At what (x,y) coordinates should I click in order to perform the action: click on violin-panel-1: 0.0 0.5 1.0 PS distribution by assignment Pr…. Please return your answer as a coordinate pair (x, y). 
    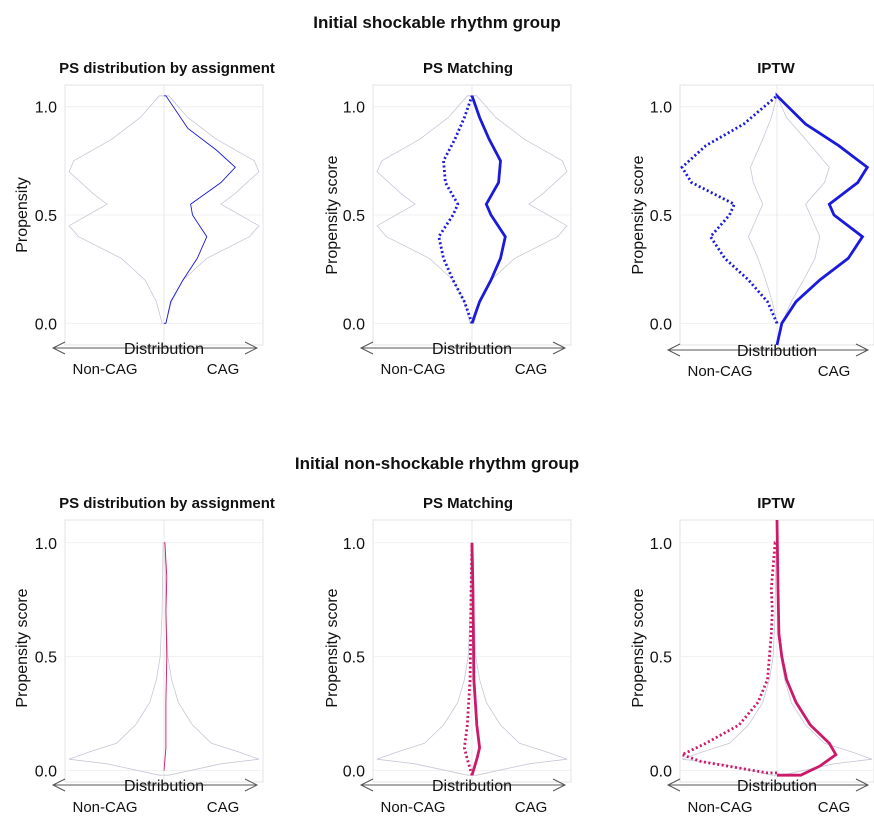
    Looking at the image, I should click on (144, 219).